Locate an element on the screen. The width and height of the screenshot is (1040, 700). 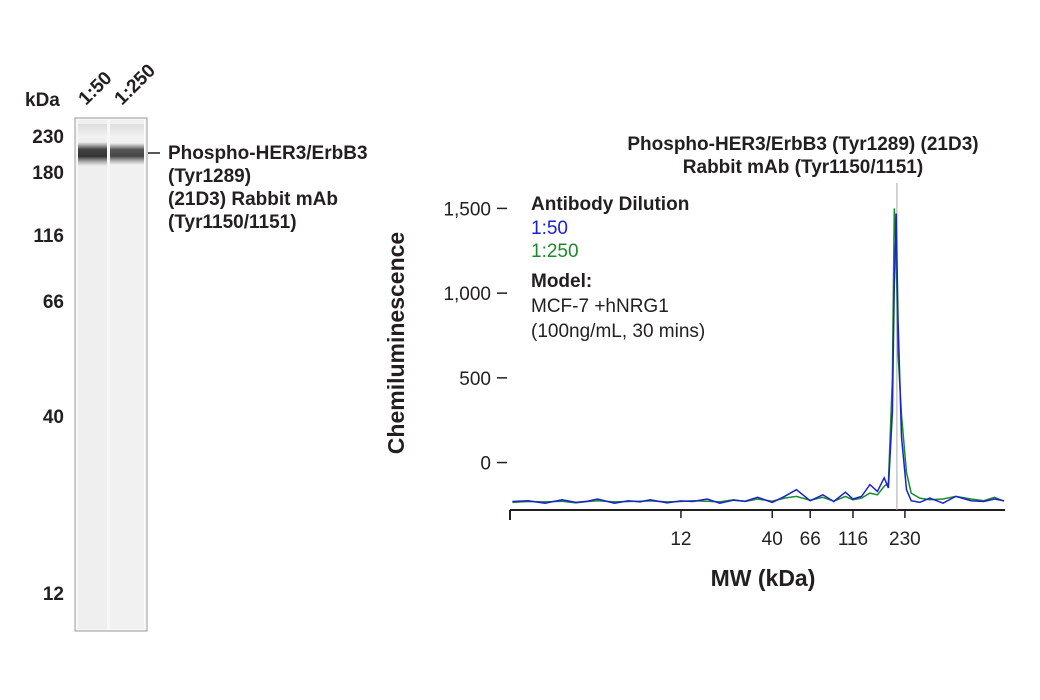
band-label: (Tyr1150/1151) is located at coordinates (232, 222).